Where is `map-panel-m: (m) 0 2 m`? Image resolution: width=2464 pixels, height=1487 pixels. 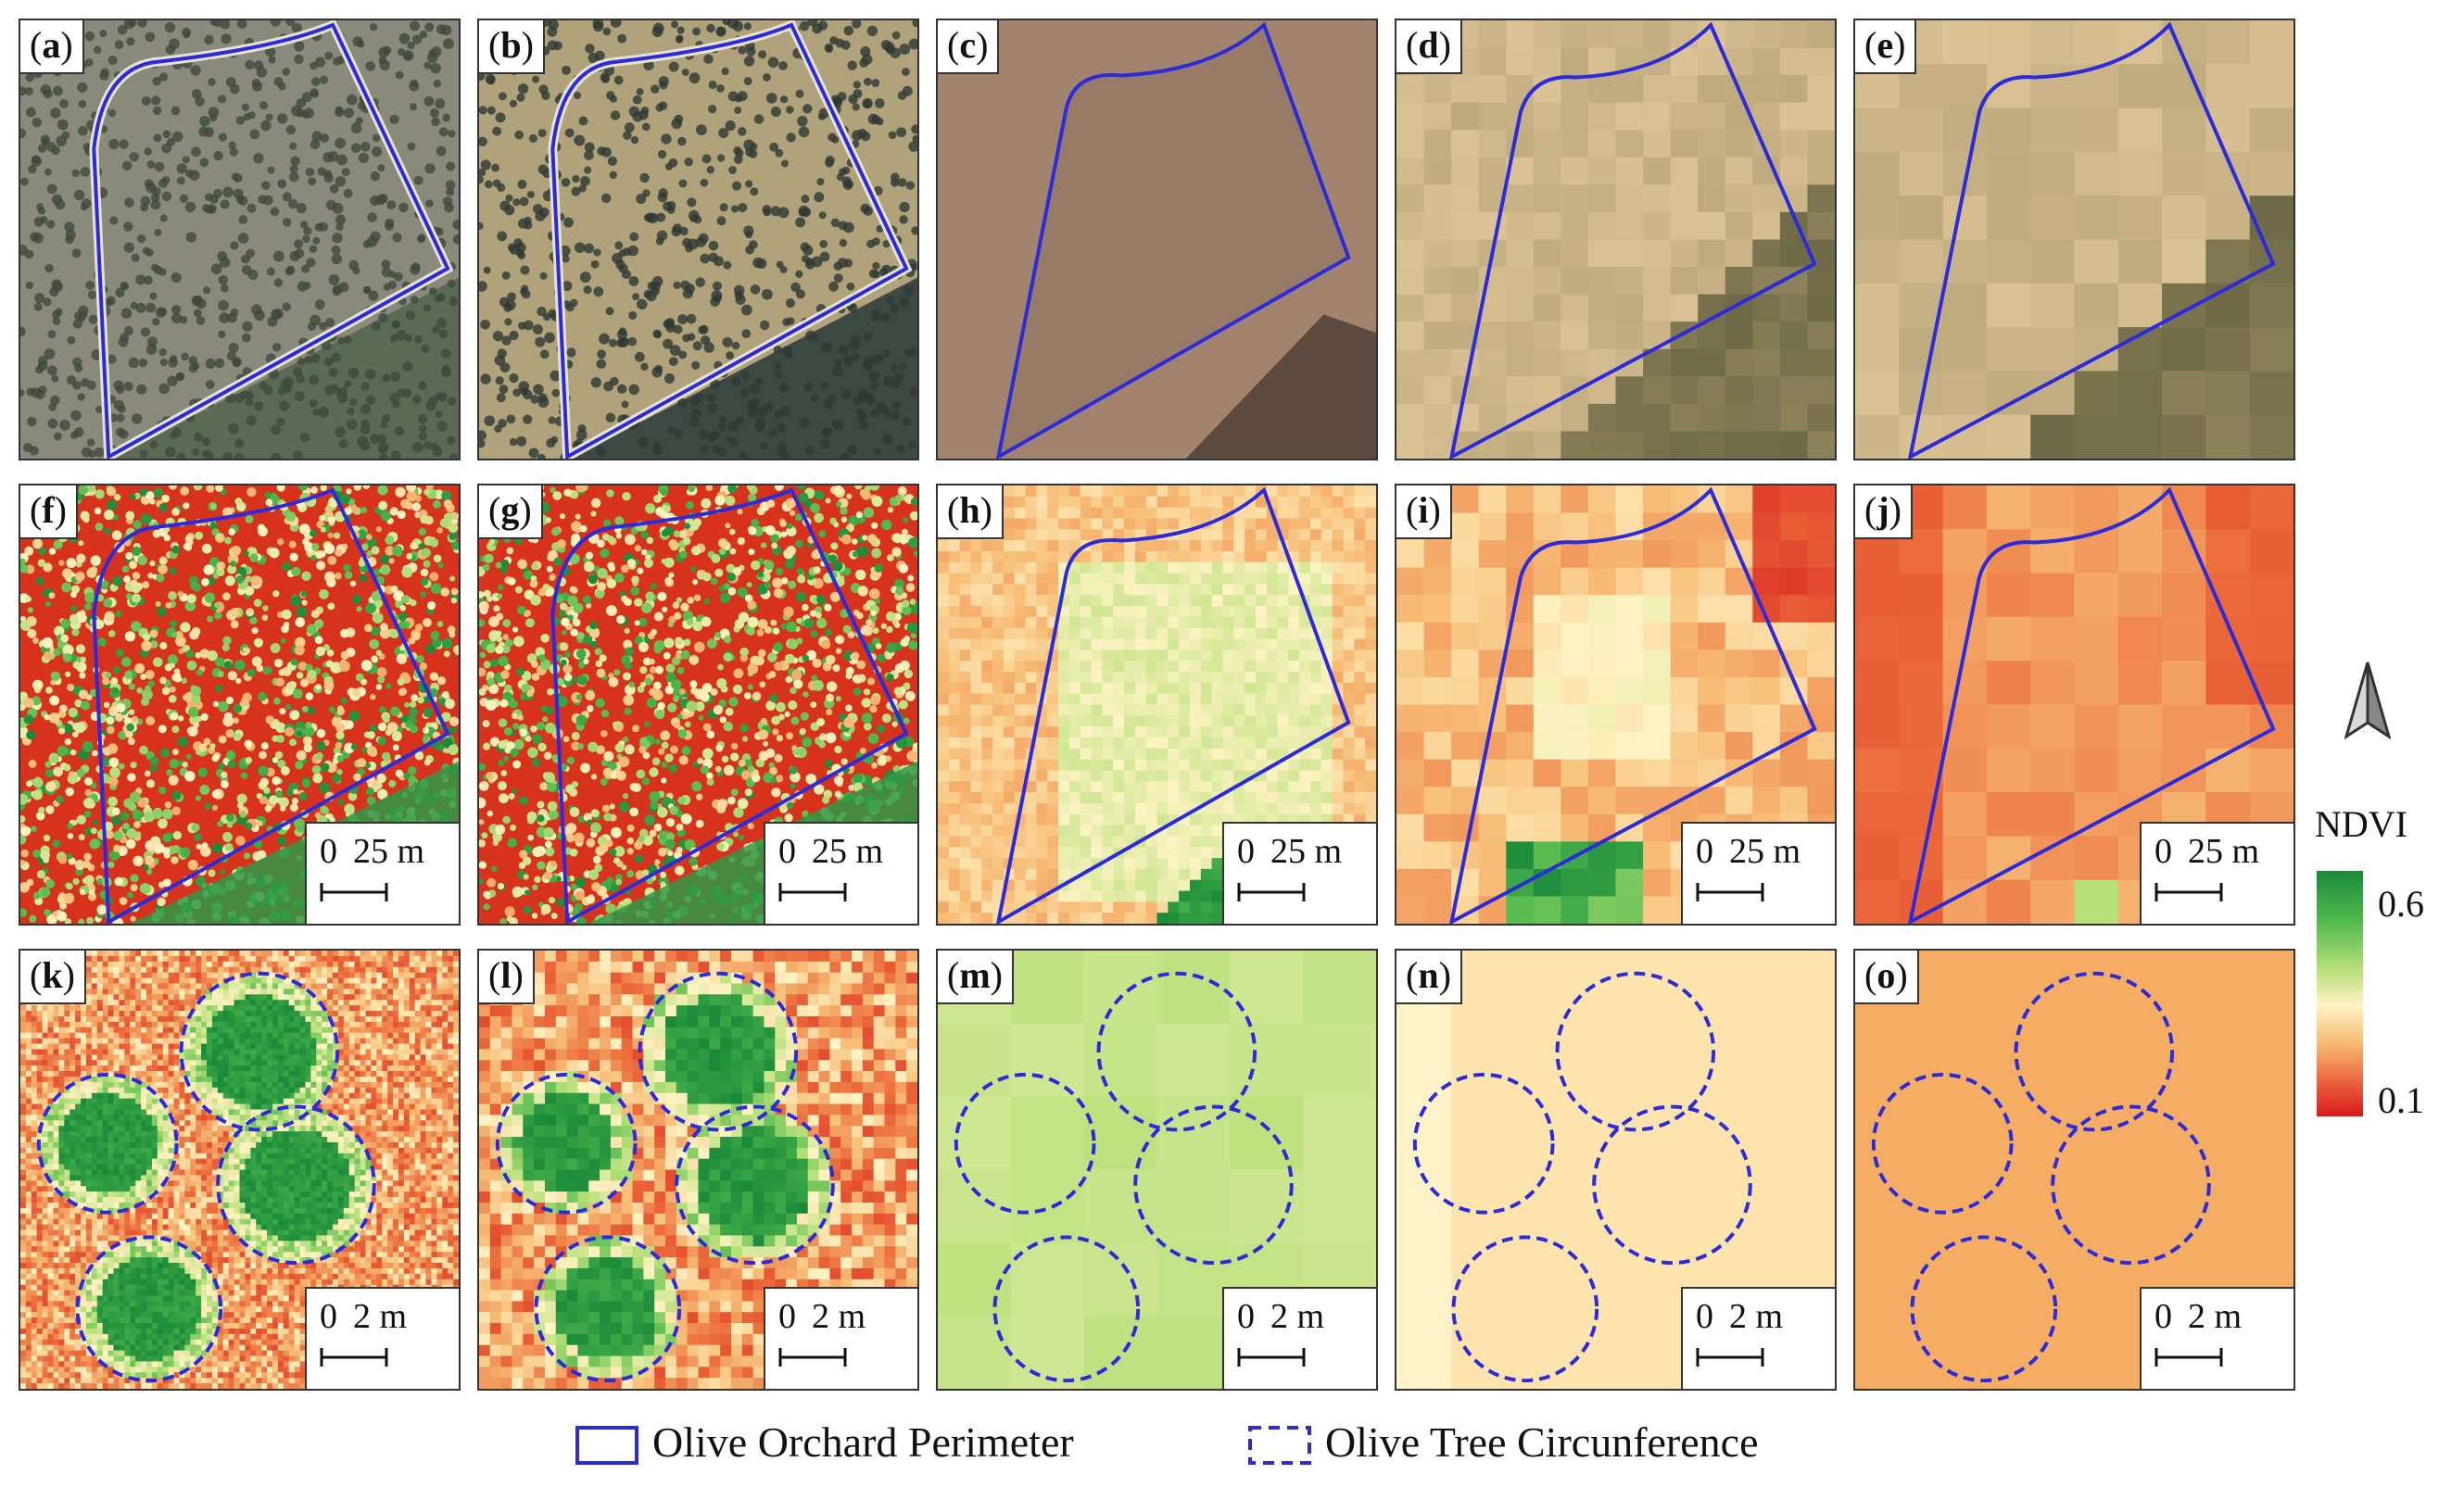
map-panel-m: (m) 0 2 m is located at coordinates (1157, 1170).